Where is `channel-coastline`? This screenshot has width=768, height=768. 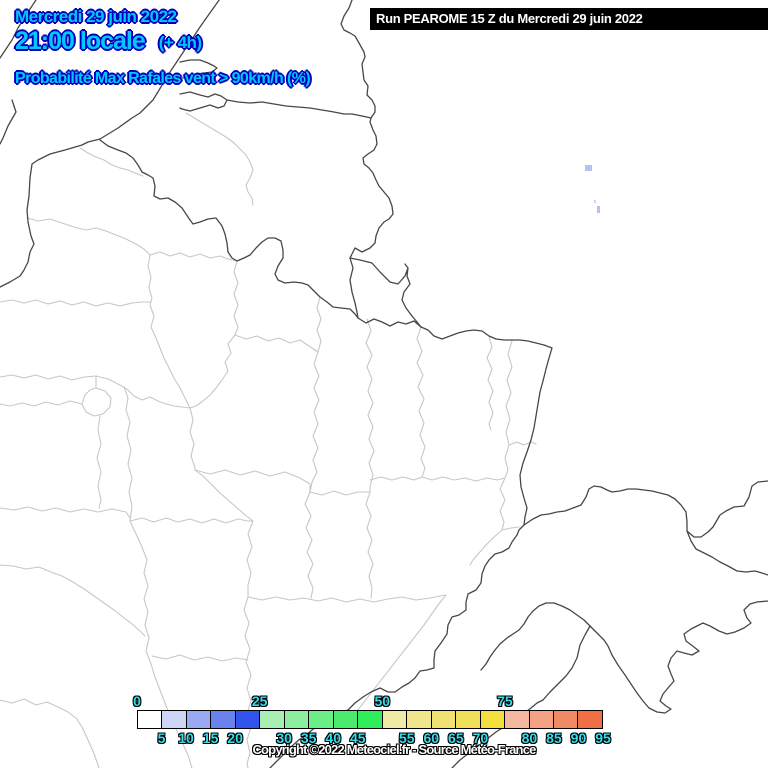 channel-coastline is located at coordinates (110, 144).